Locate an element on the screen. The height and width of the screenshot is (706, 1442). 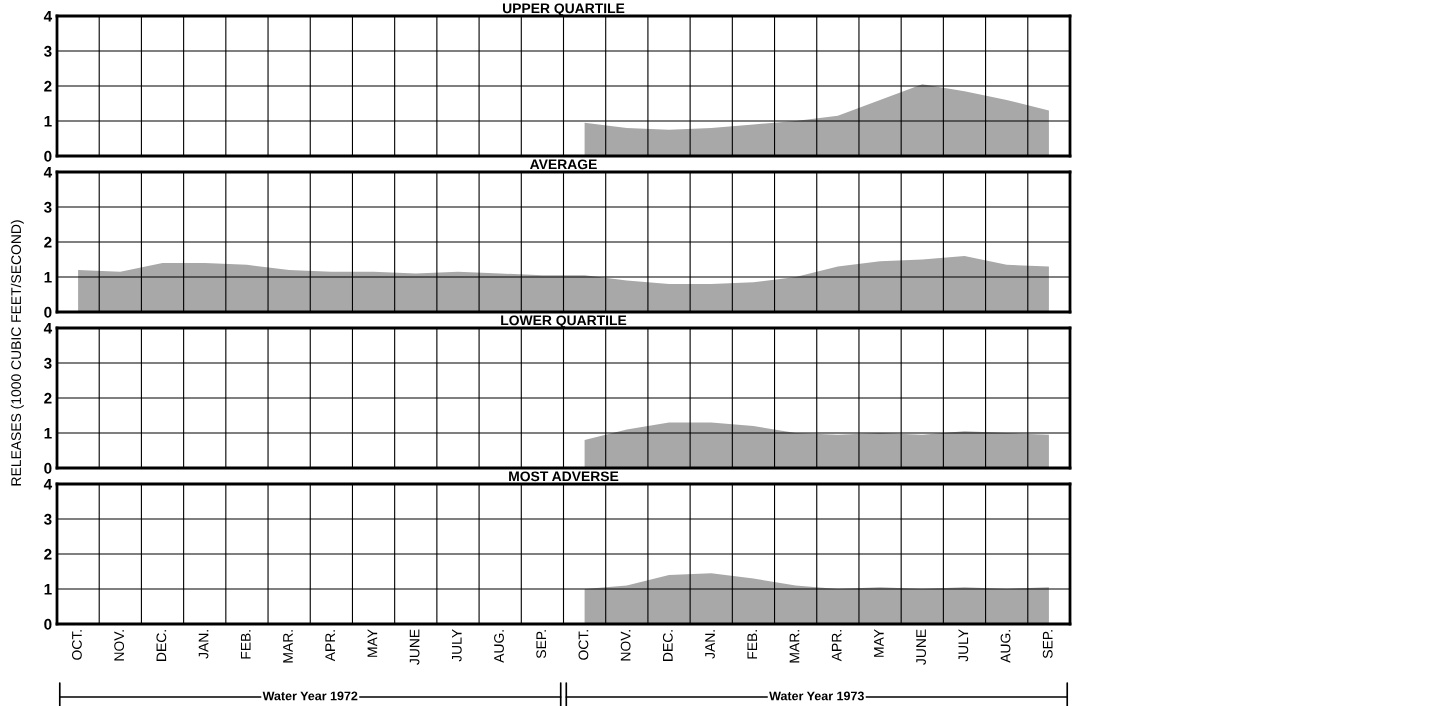
y-axis-title: RELEASES (1000 CUBIC FEET/SECOND) is located at coordinates (17, 353).